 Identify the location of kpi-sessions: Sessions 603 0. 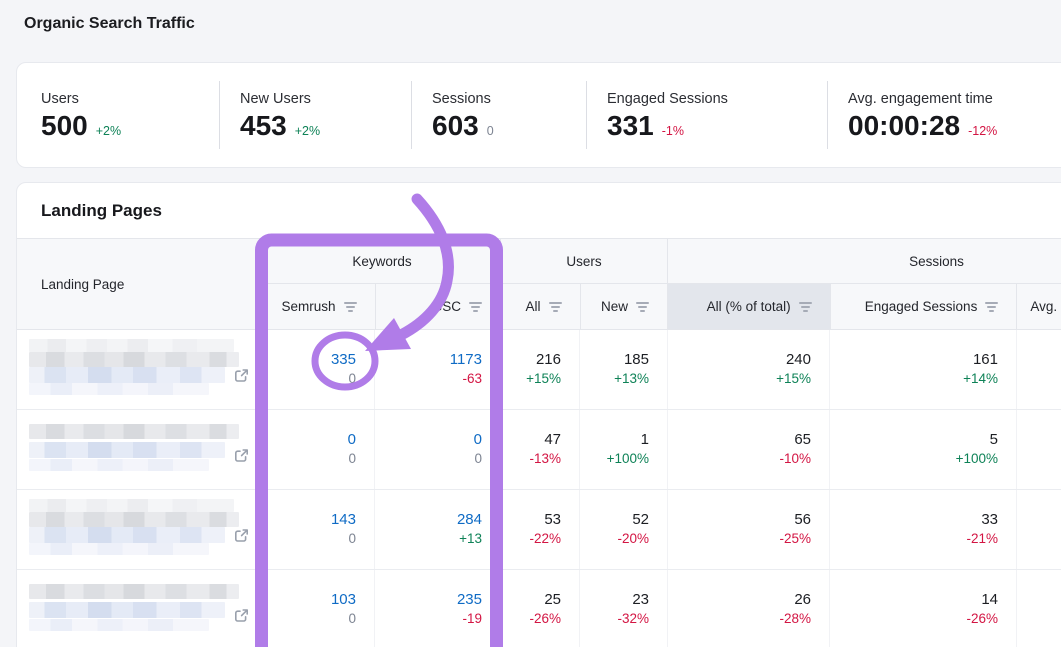
(498, 115).